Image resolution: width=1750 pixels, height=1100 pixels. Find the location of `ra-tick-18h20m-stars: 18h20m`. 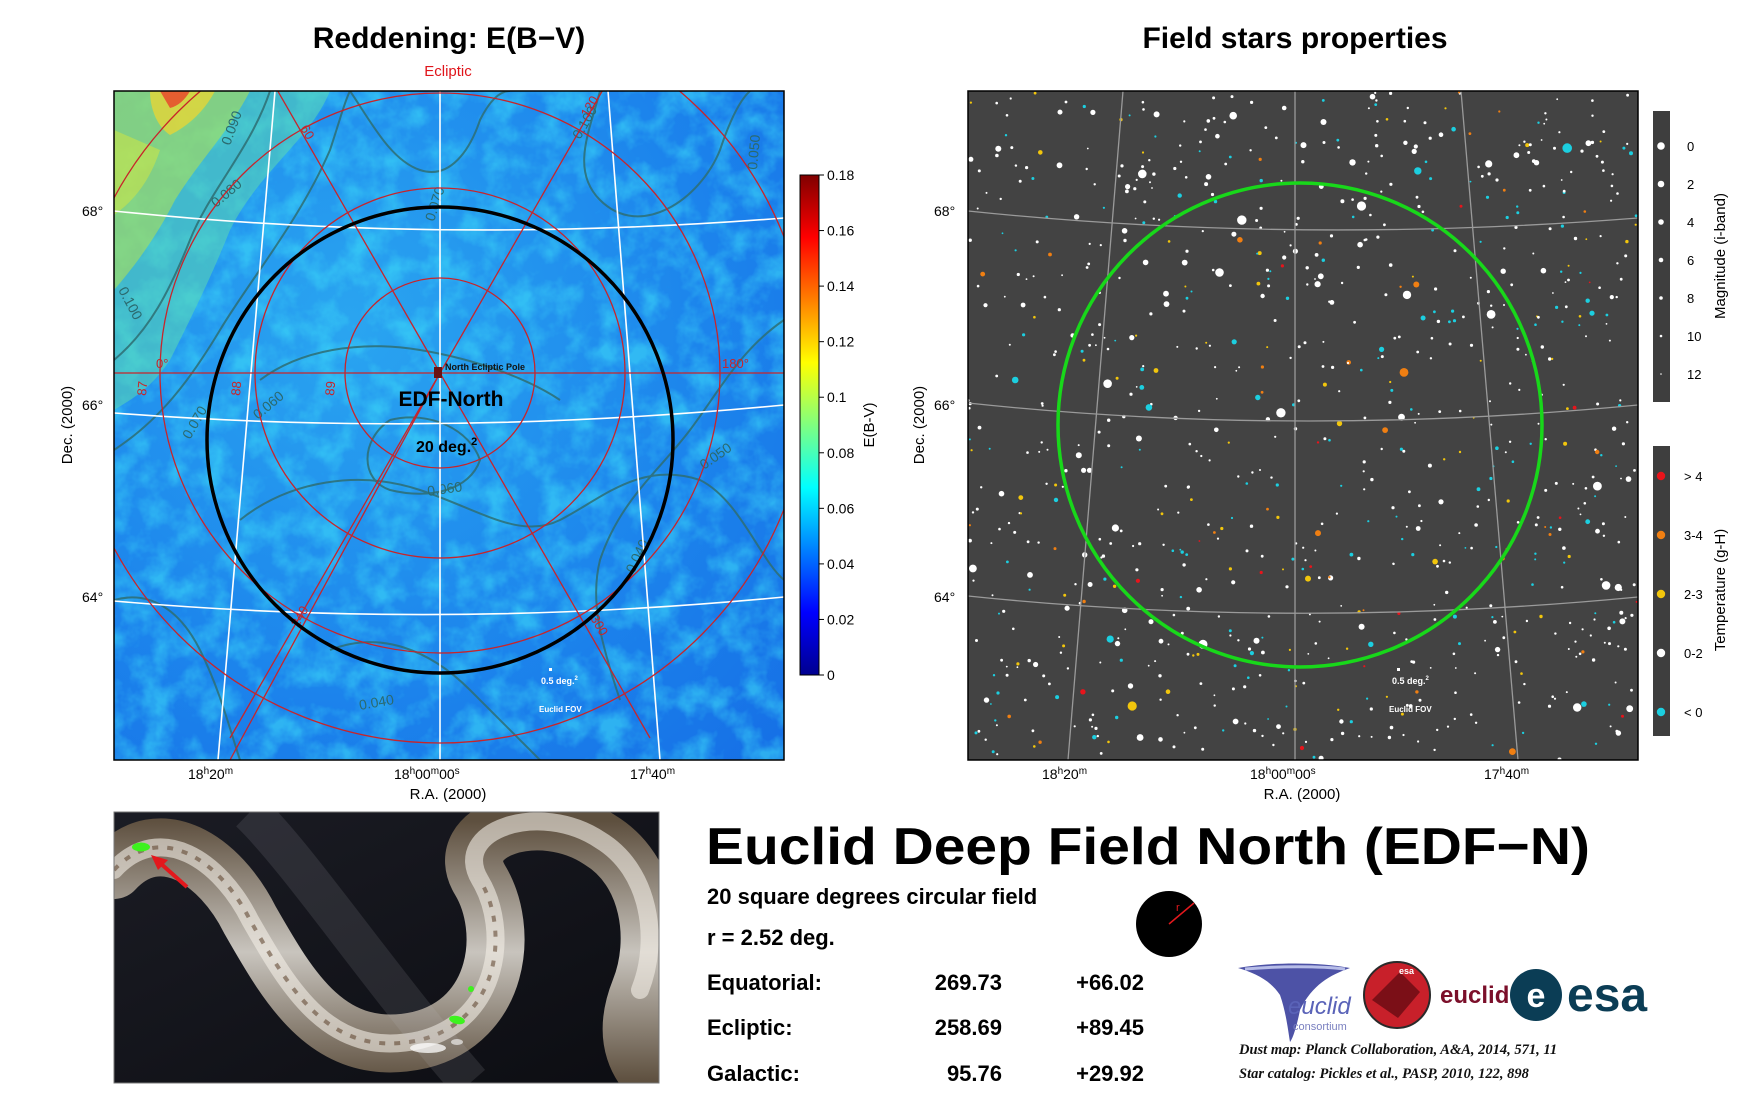

ra-tick-18h20m-stars: 18h20m is located at coordinates (1064, 774).